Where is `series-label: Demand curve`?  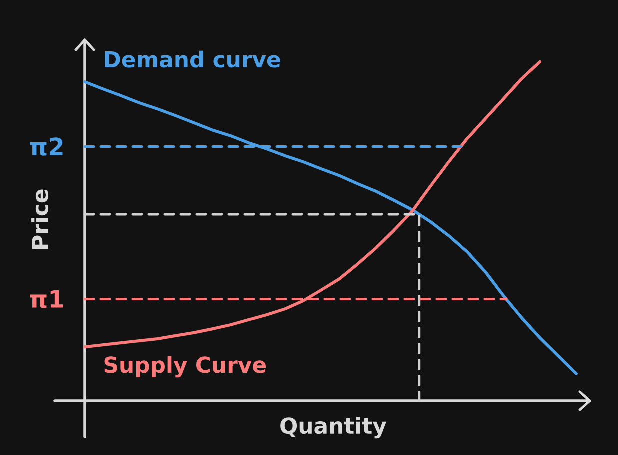
series-label: Demand curve is located at coordinates (192, 59).